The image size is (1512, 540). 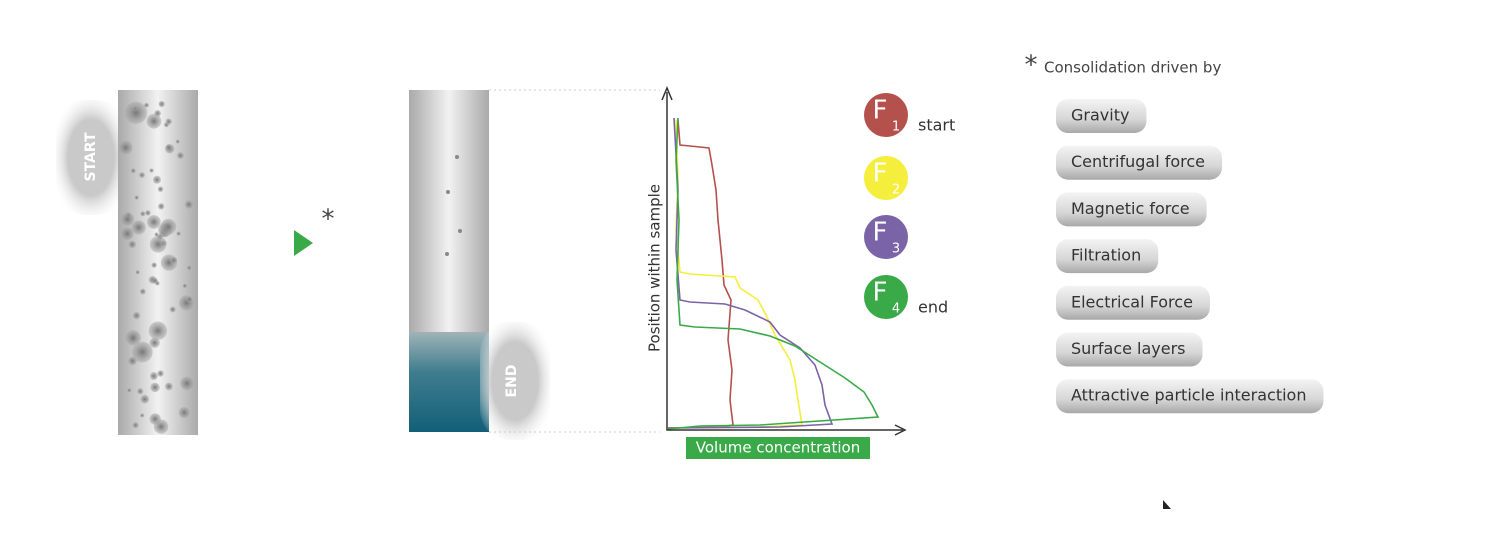 I want to click on driver-label: Centrifugal force, so click(x=1138, y=161).